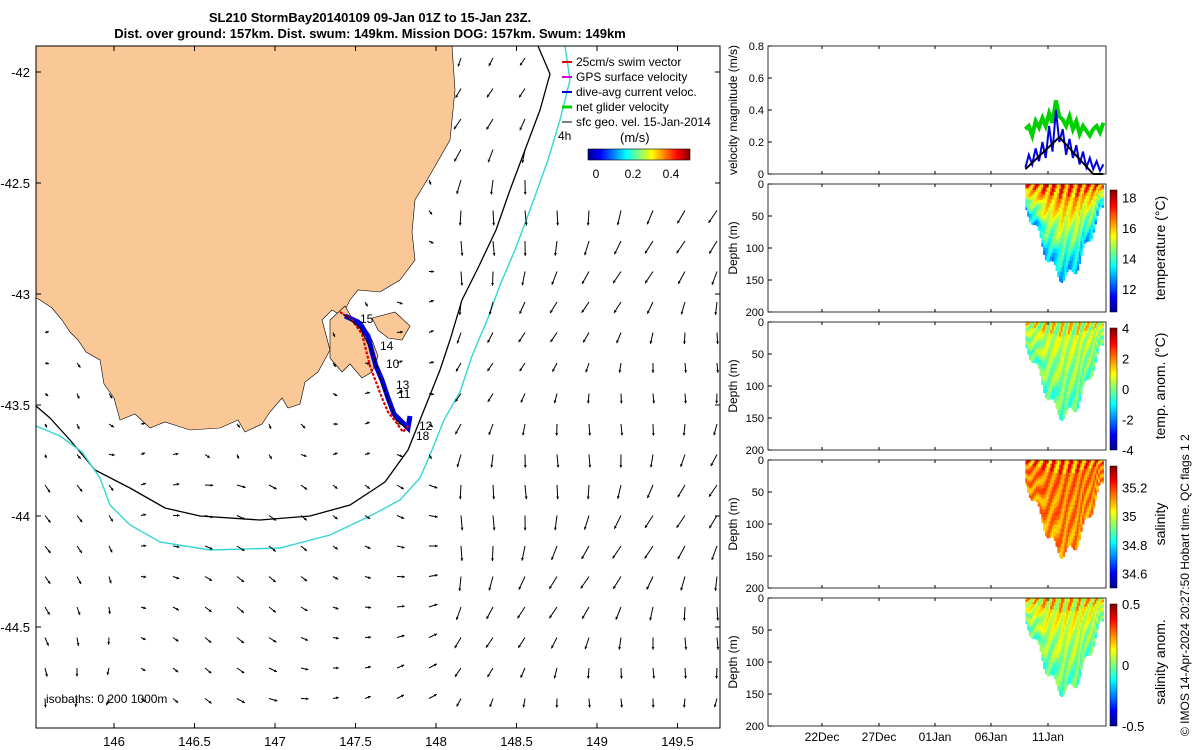  I want to click on colorbar-tick: 0.2, so click(633, 174).